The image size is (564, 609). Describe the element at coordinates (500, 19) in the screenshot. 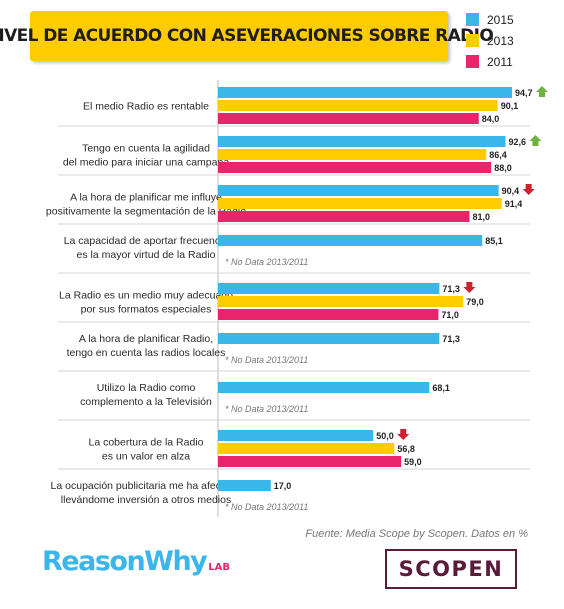

I see `legend-label-2015: 2015` at that location.